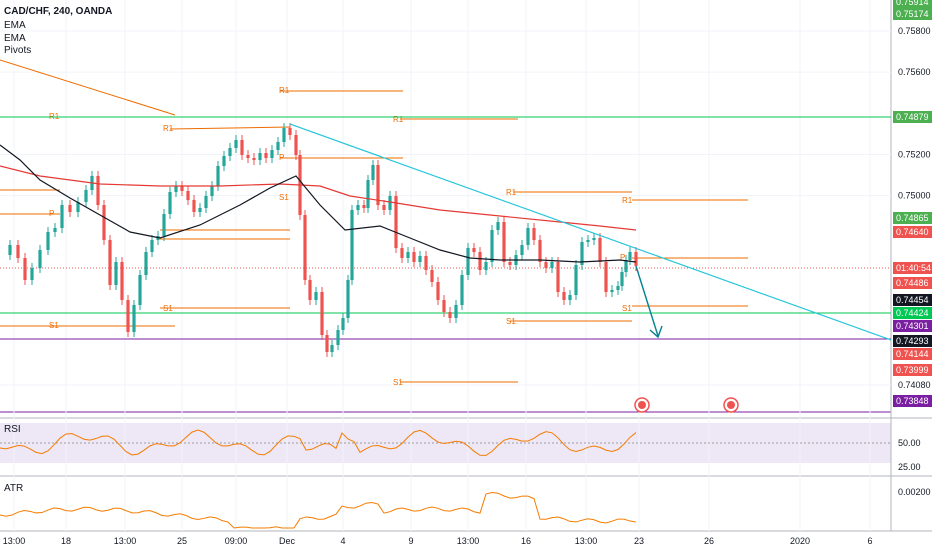 This screenshot has height=550, width=932. What do you see at coordinates (912, 117) in the screenshot?
I see `price-badge-label: 0.74879` at bounding box center [912, 117].